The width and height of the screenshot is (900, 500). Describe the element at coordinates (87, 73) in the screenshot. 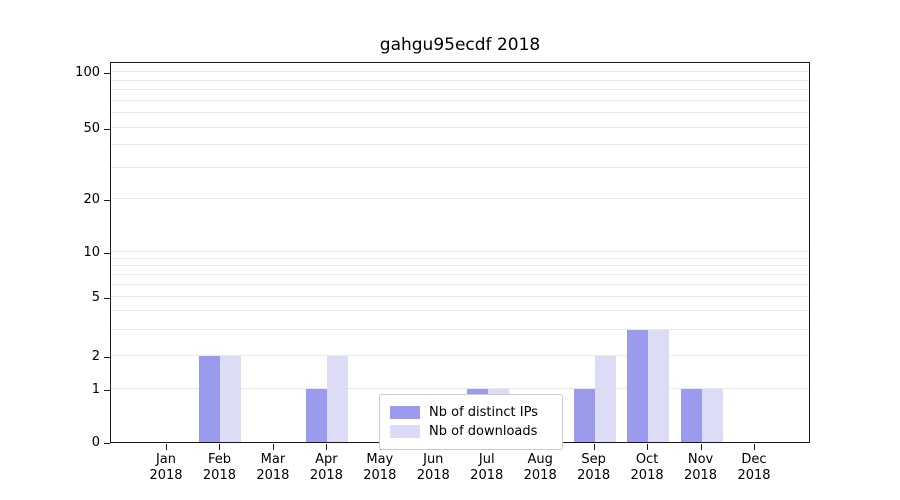

I see `y-tick-label: 100` at that location.